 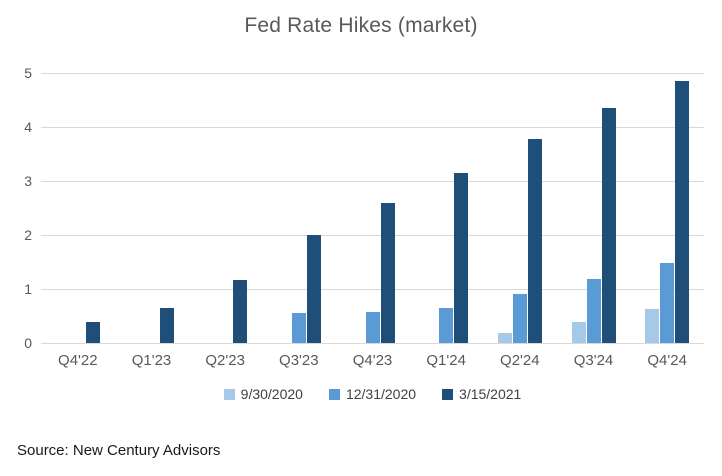 I want to click on legend-item-3-15-2021: 3/15/2021, so click(x=481, y=394).